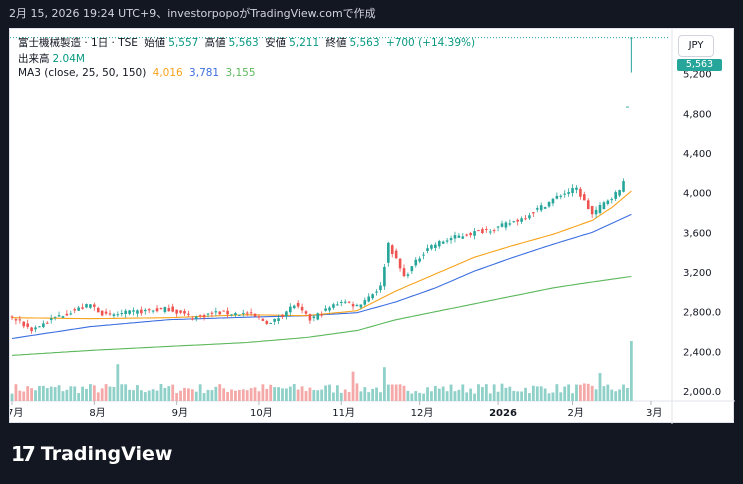 This screenshot has width=743, height=484. I want to click on high-label: 高値, so click(215, 43).